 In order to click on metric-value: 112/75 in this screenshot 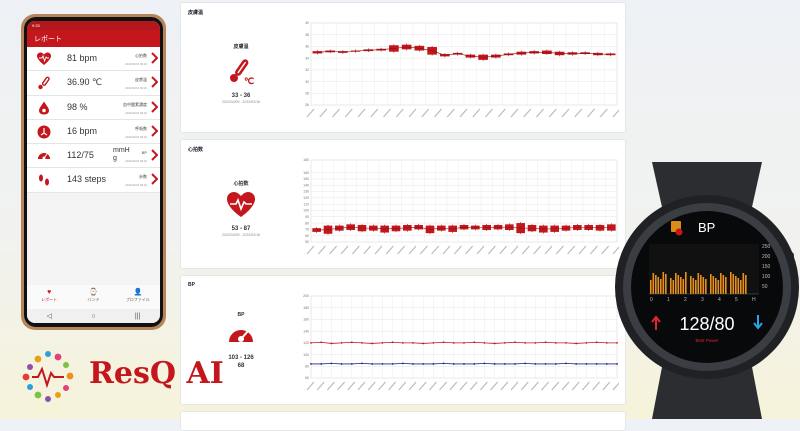, I will do `click(80, 155)`.